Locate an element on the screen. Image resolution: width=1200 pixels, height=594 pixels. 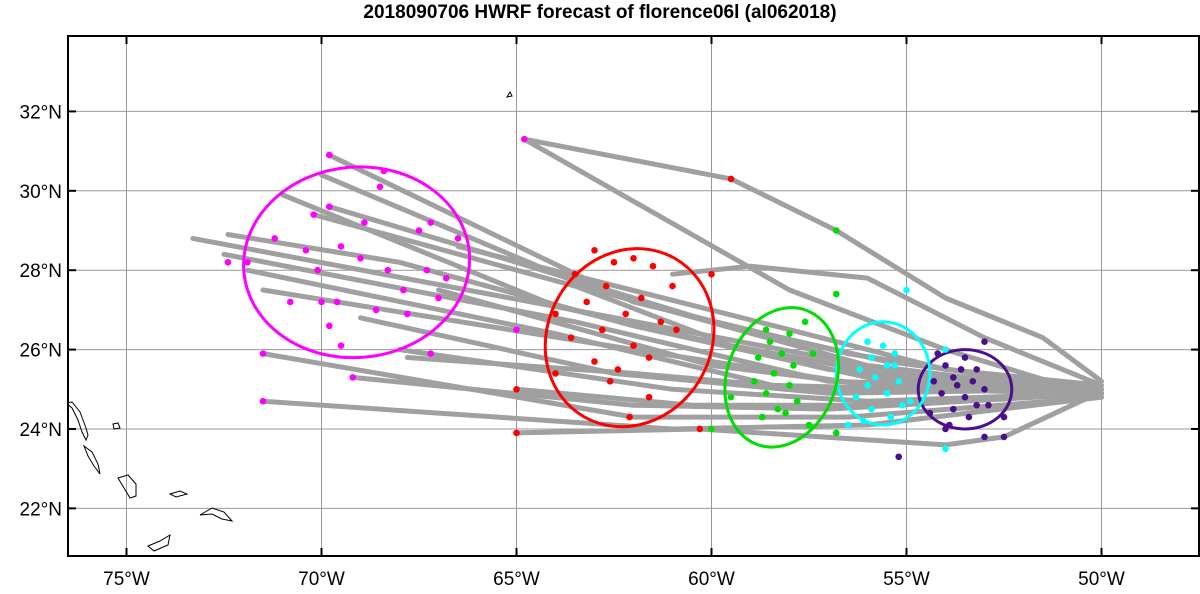
y-tick-label: 28°N is located at coordinates (41, 271).